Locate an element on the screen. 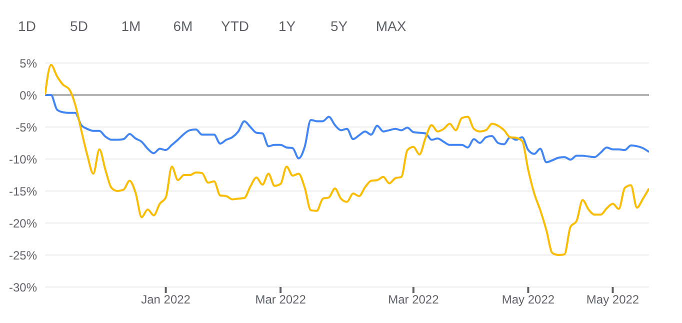  y-tick-label: -10% is located at coordinates (23, 159).